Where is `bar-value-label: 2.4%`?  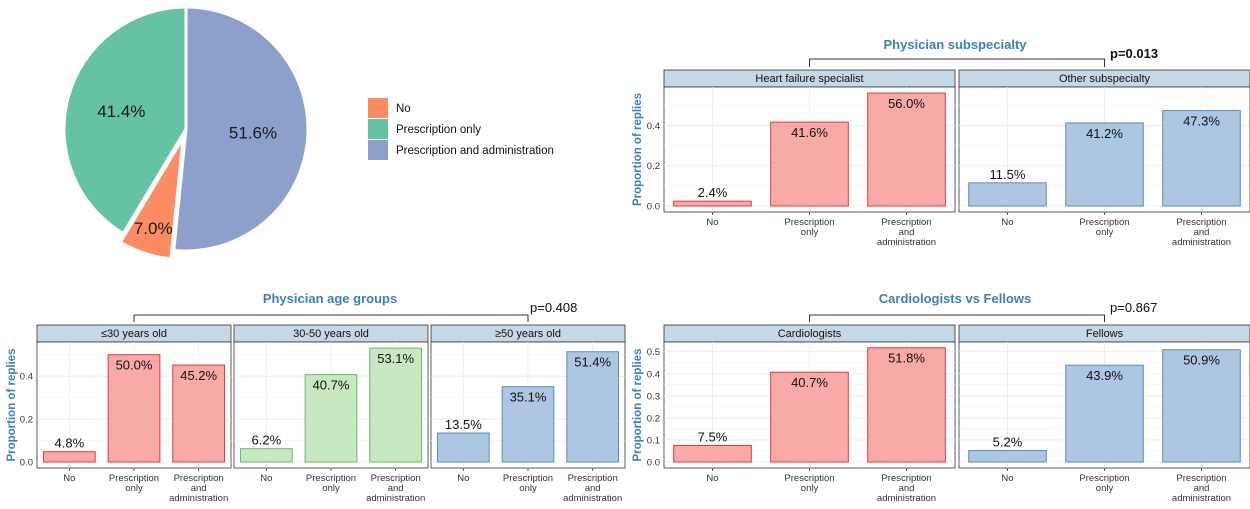
bar-value-label: 2.4% is located at coordinates (713, 192).